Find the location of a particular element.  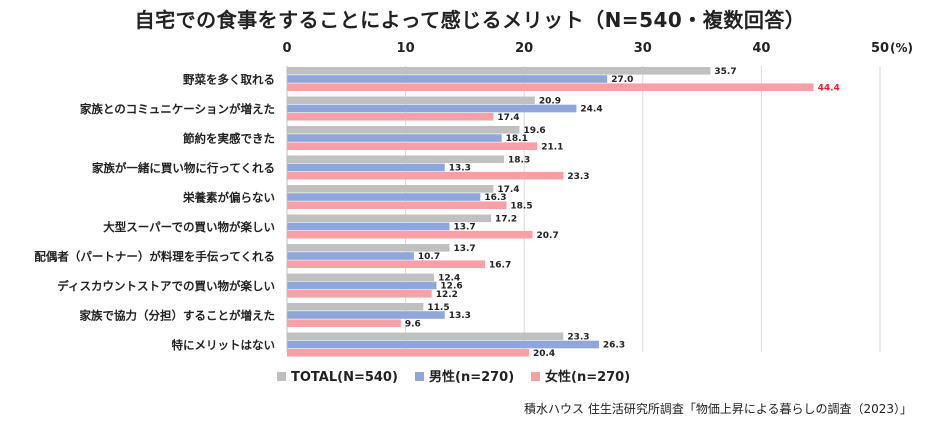

data-label-2-4: 18.5 is located at coordinates (521, 206).